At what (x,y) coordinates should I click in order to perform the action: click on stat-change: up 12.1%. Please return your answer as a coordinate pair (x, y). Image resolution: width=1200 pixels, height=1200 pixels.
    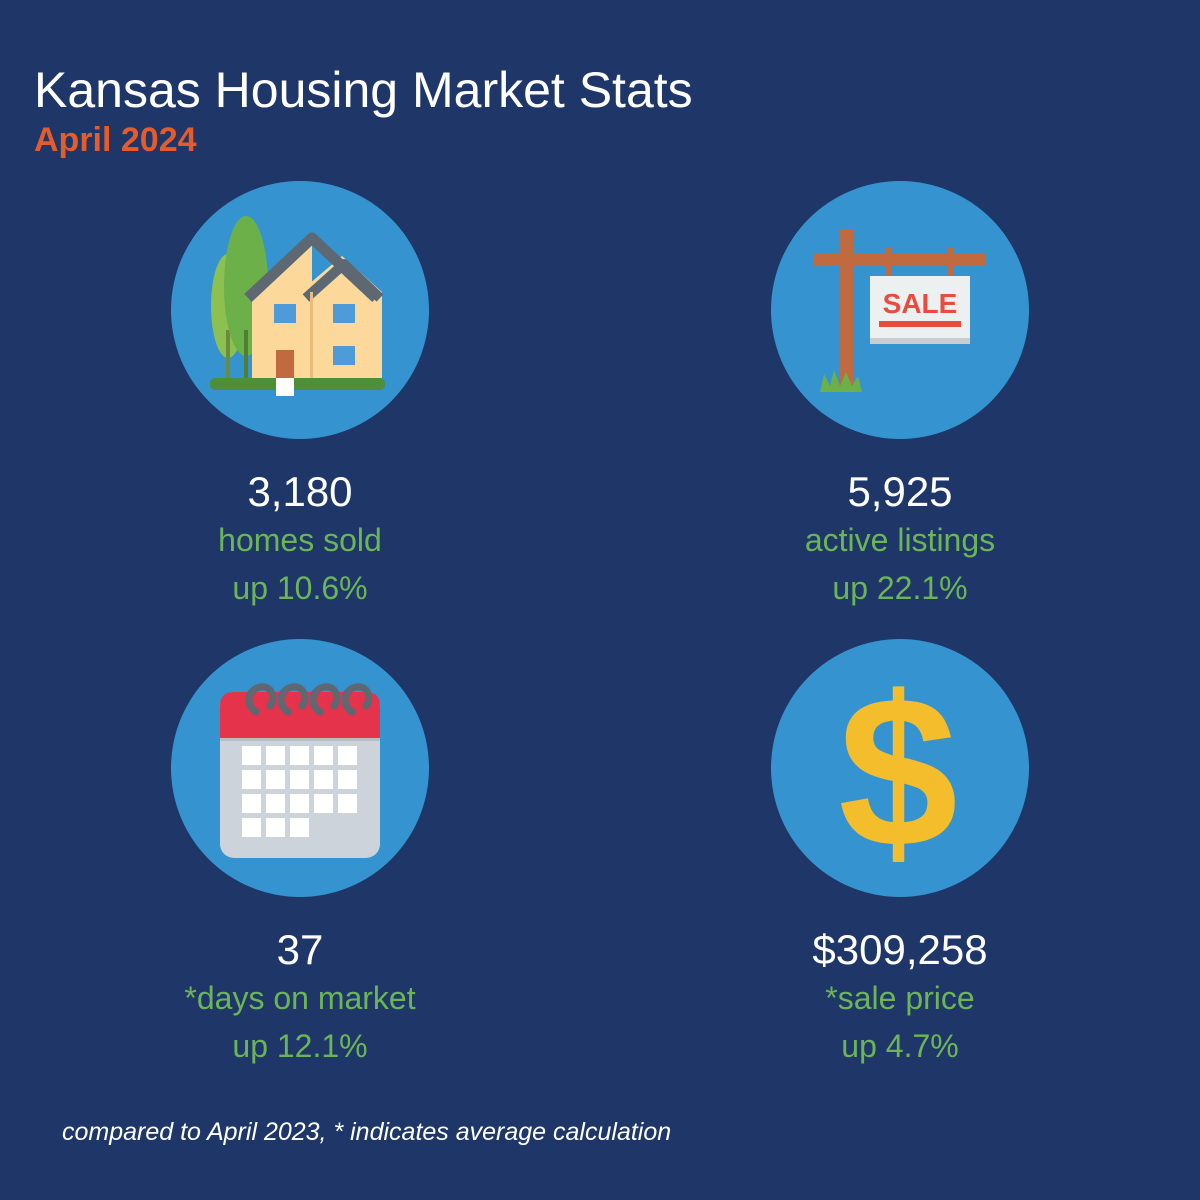
    Looking at the image, I should click on (300, 1046).